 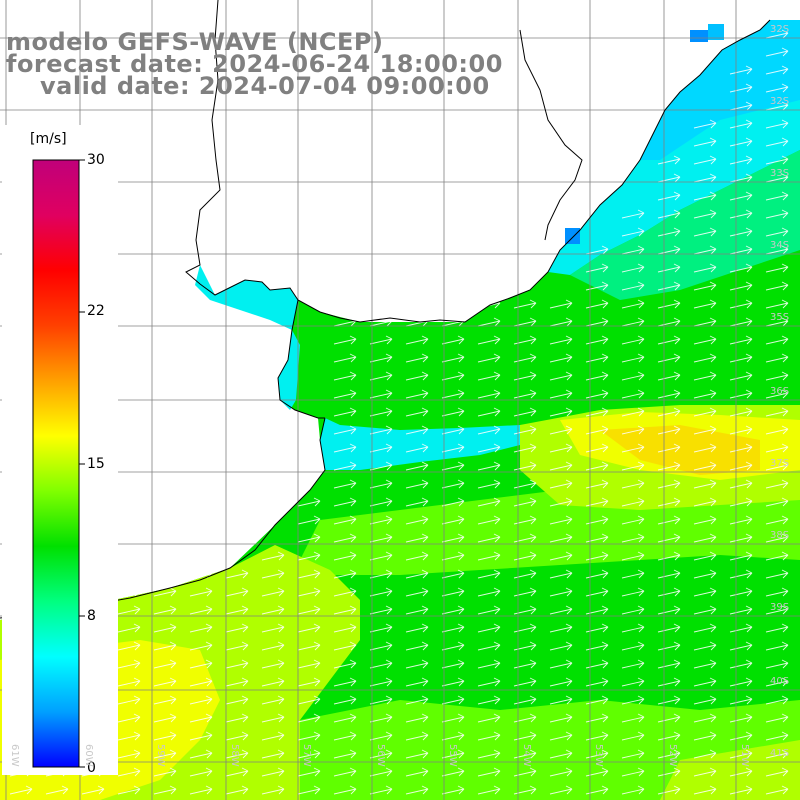 What do you see at coordinates (780, 173) in the screenshot?
I see `lat-label-33s: 33S` at bounding box center [780, 173].